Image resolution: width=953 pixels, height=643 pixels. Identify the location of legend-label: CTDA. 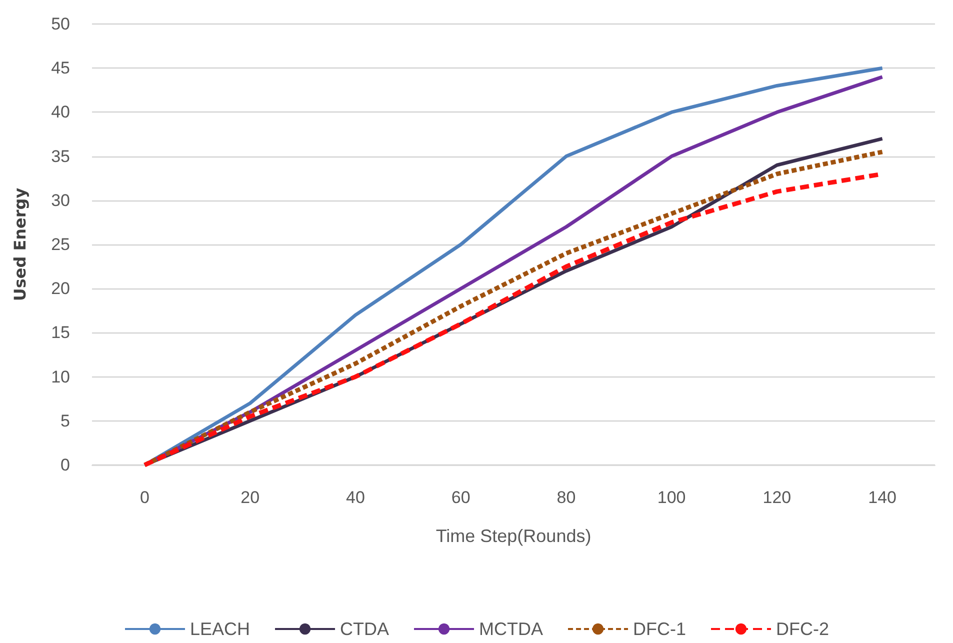
(365, 629).